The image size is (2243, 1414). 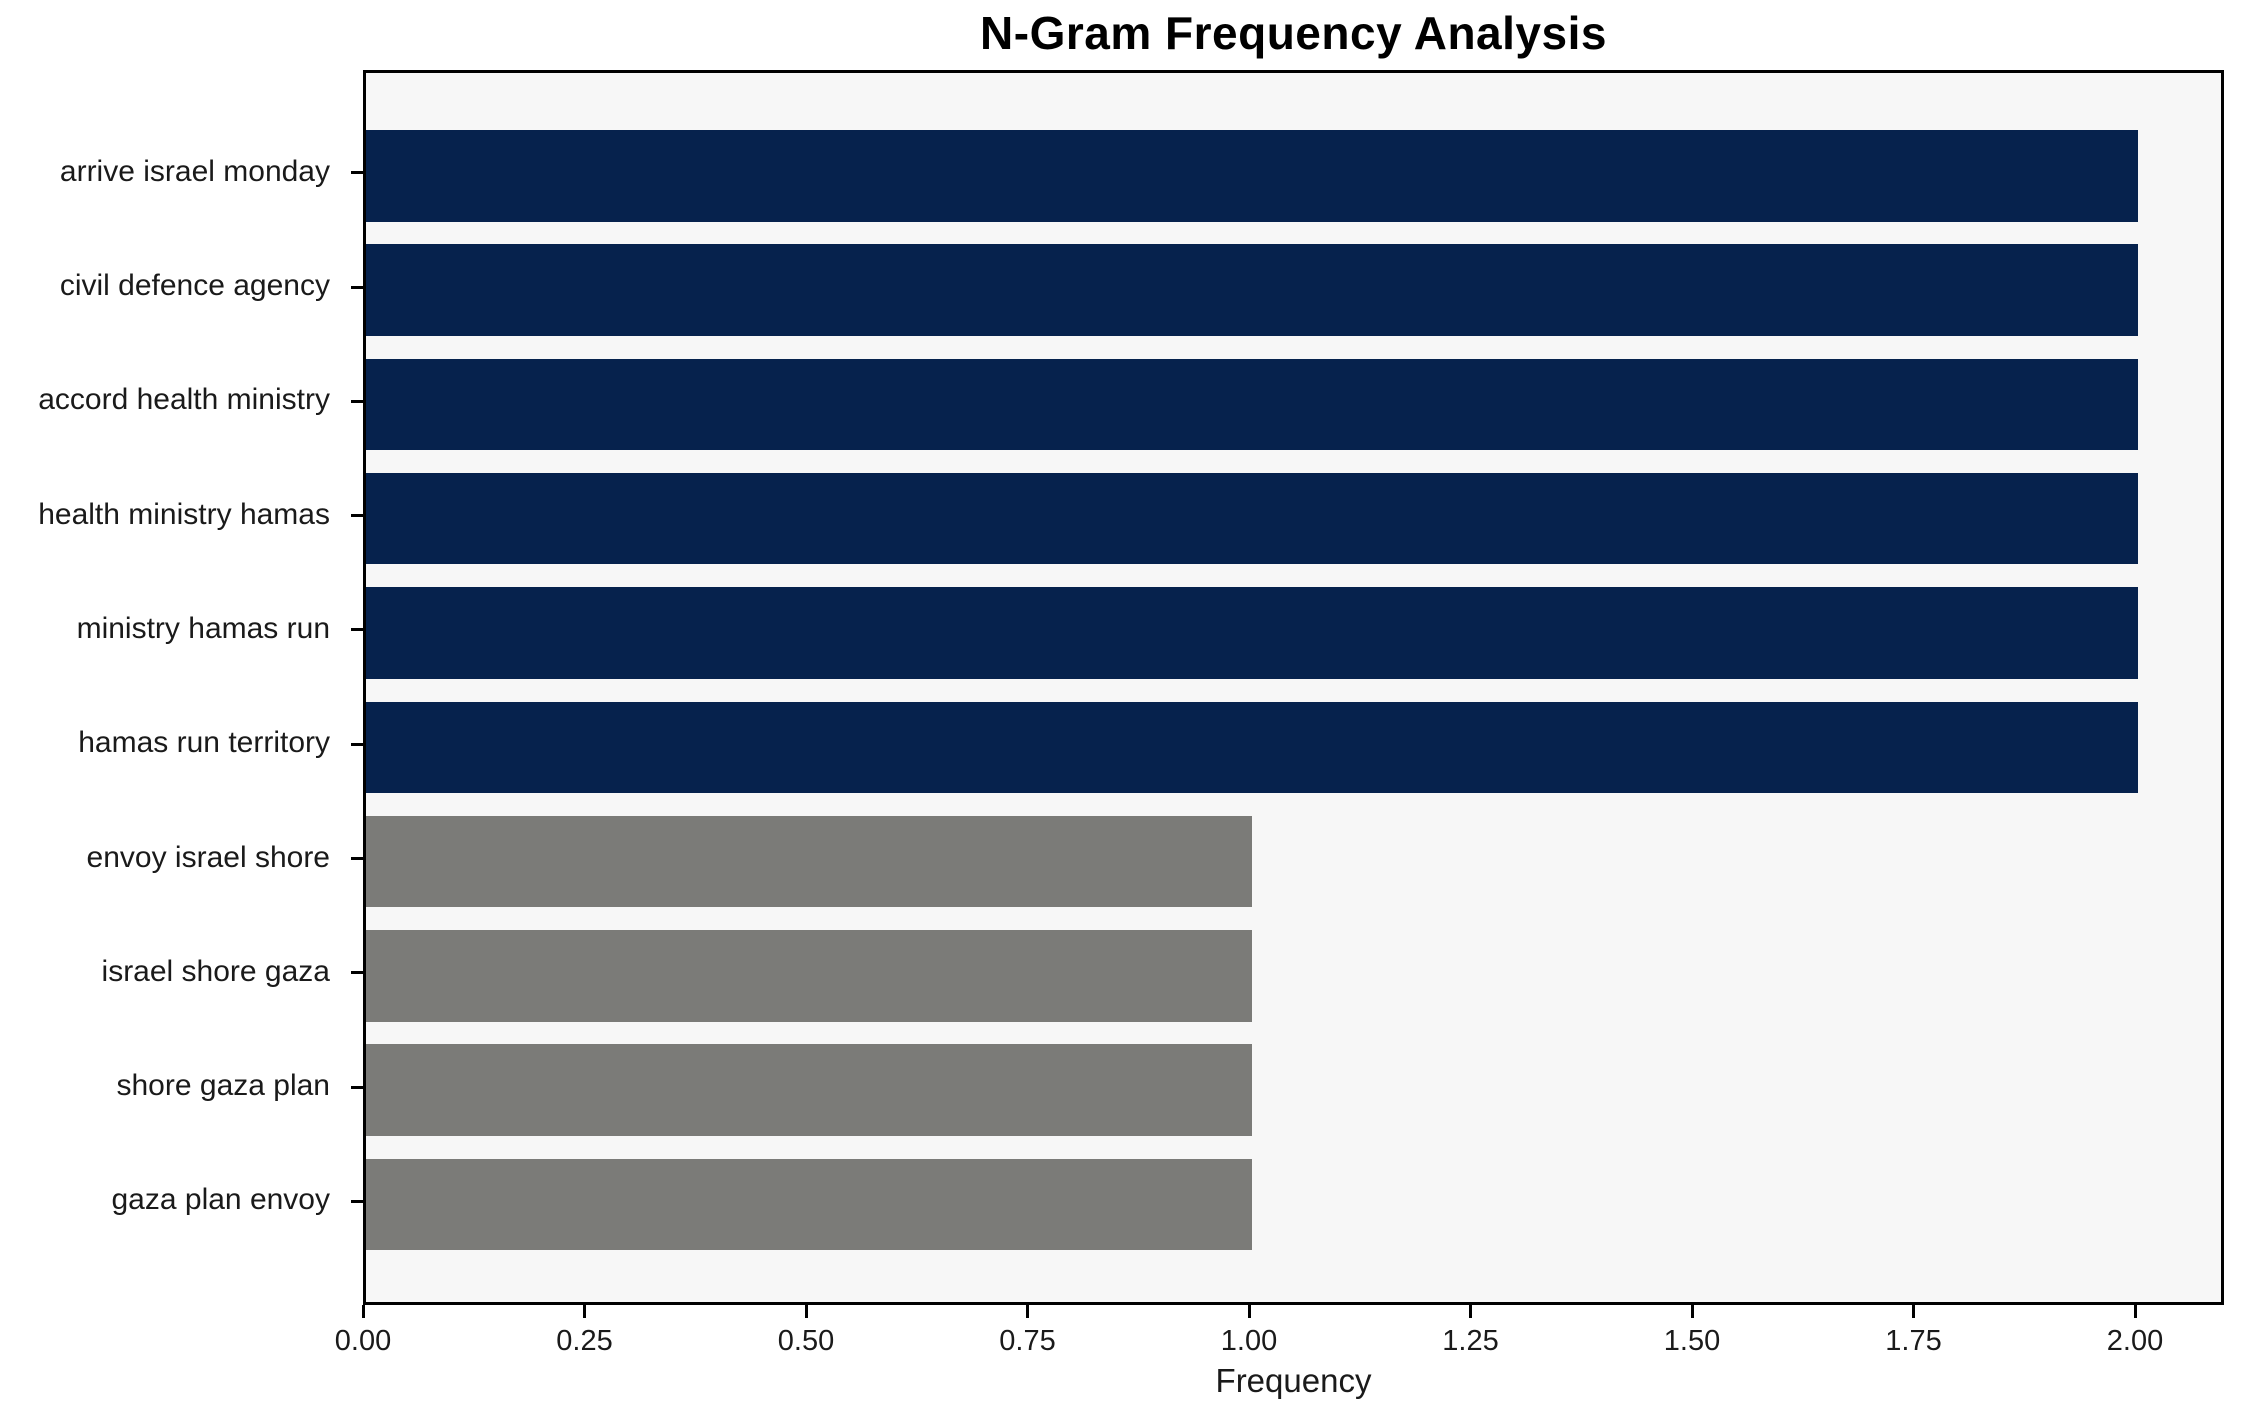 I want to click on y-tick-label: arrive israel monday, so click(x=194, y=171).